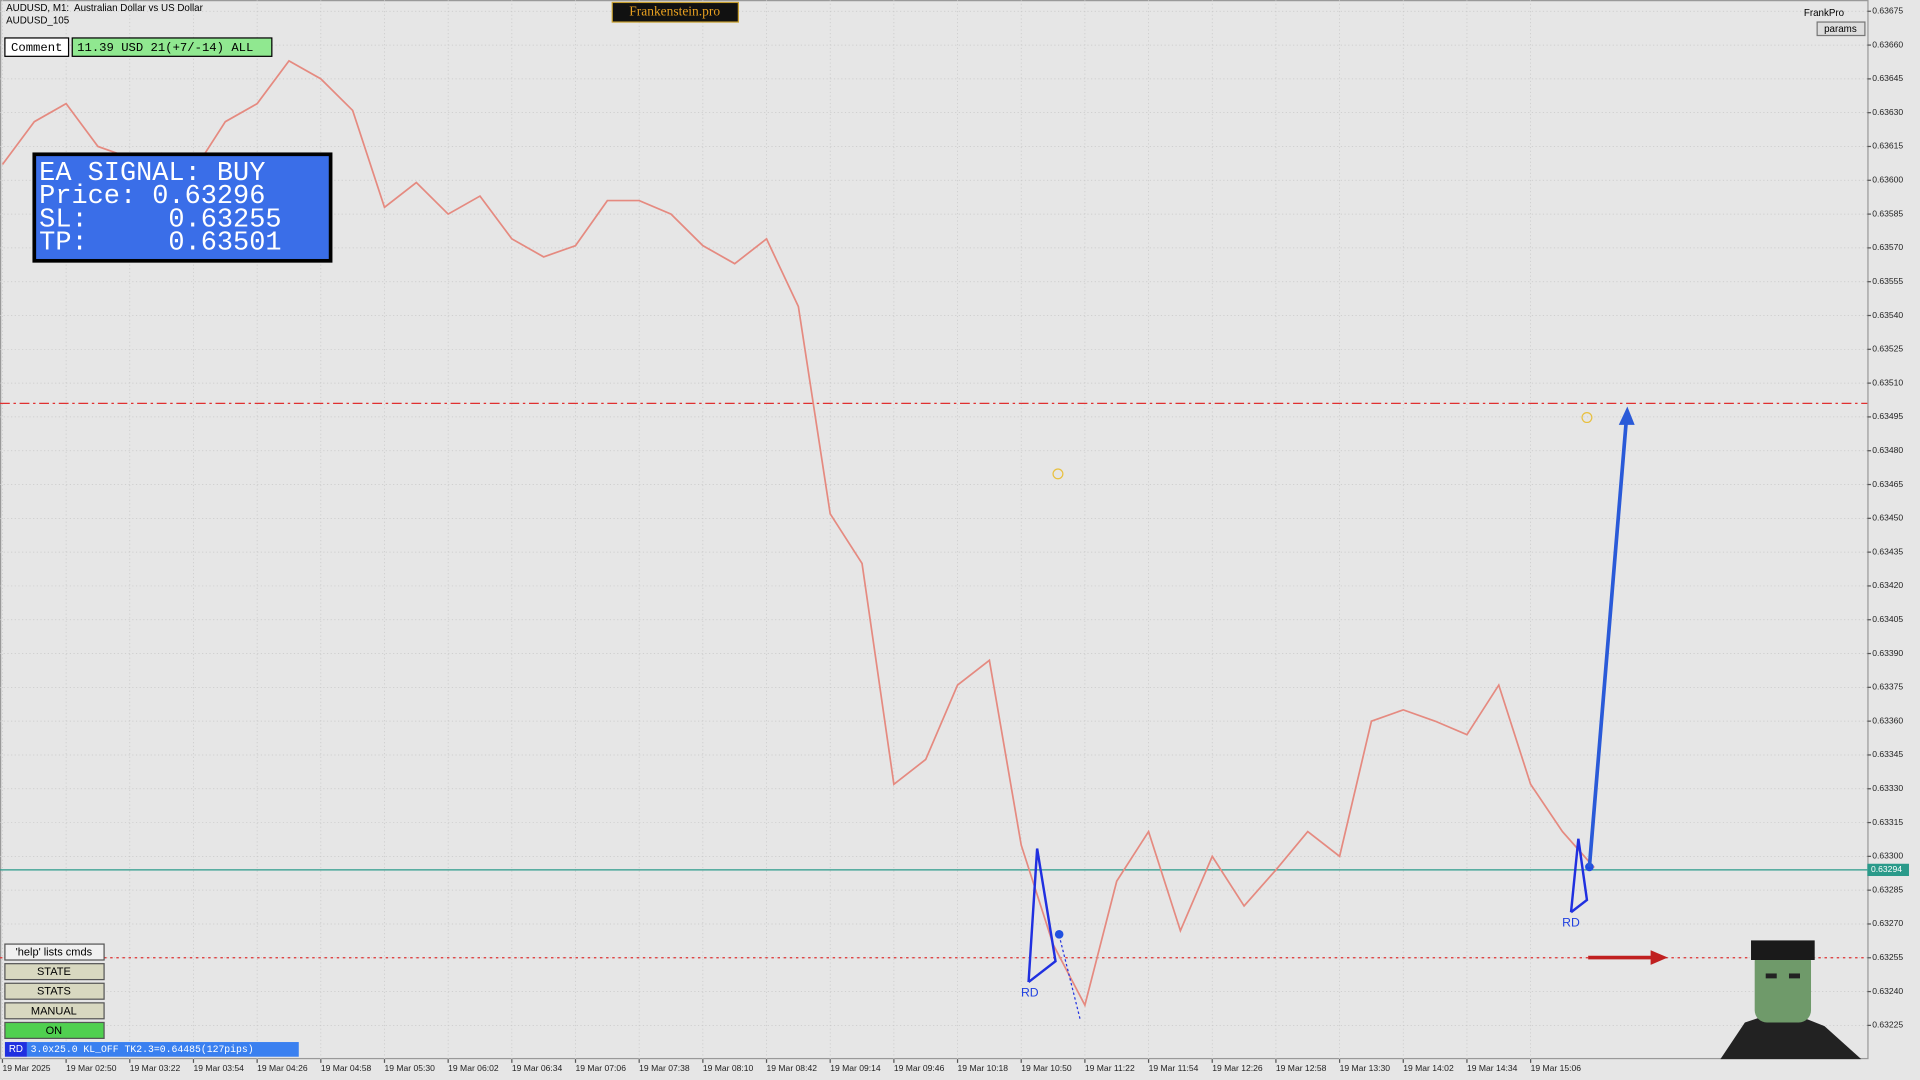 The width and height of the screenshot is (1920, 1080). Describe the element at coordinates (1492, 1068) in the screenshot. I see `x-tick-label: 19 Mar 14:34` at that location.